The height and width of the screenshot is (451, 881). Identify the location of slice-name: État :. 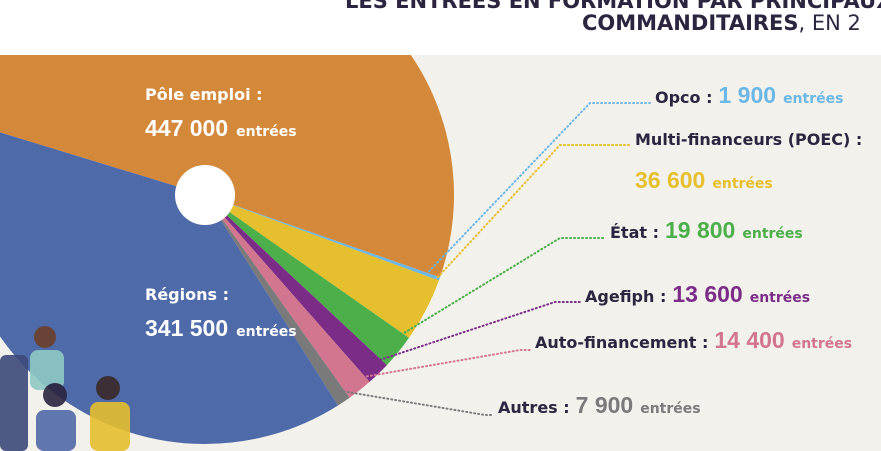
(634, 232).